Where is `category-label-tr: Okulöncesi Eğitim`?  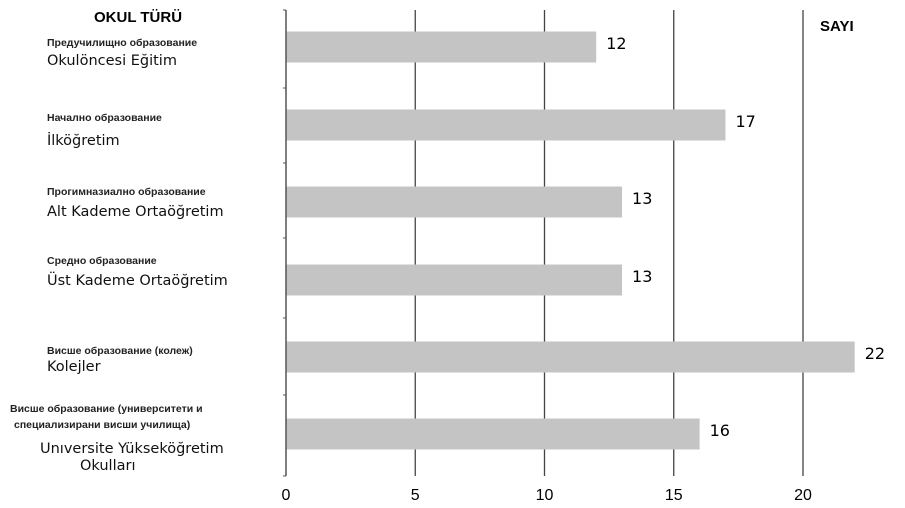 category-label-tr: Okulöncesi Eğitim is located at coordinates (112, 61).